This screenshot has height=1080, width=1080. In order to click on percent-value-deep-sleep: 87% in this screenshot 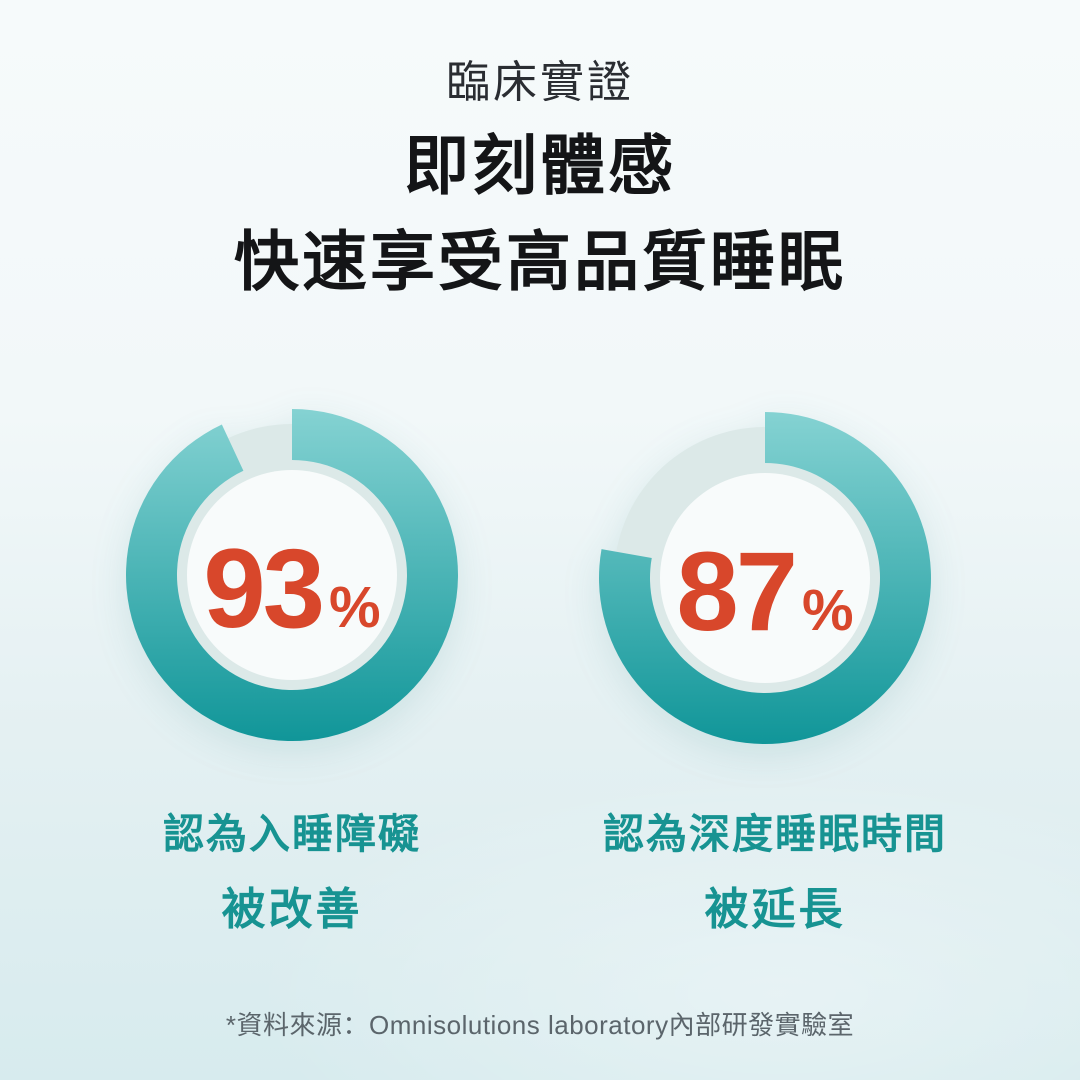, I will do `click(765, 592)`.